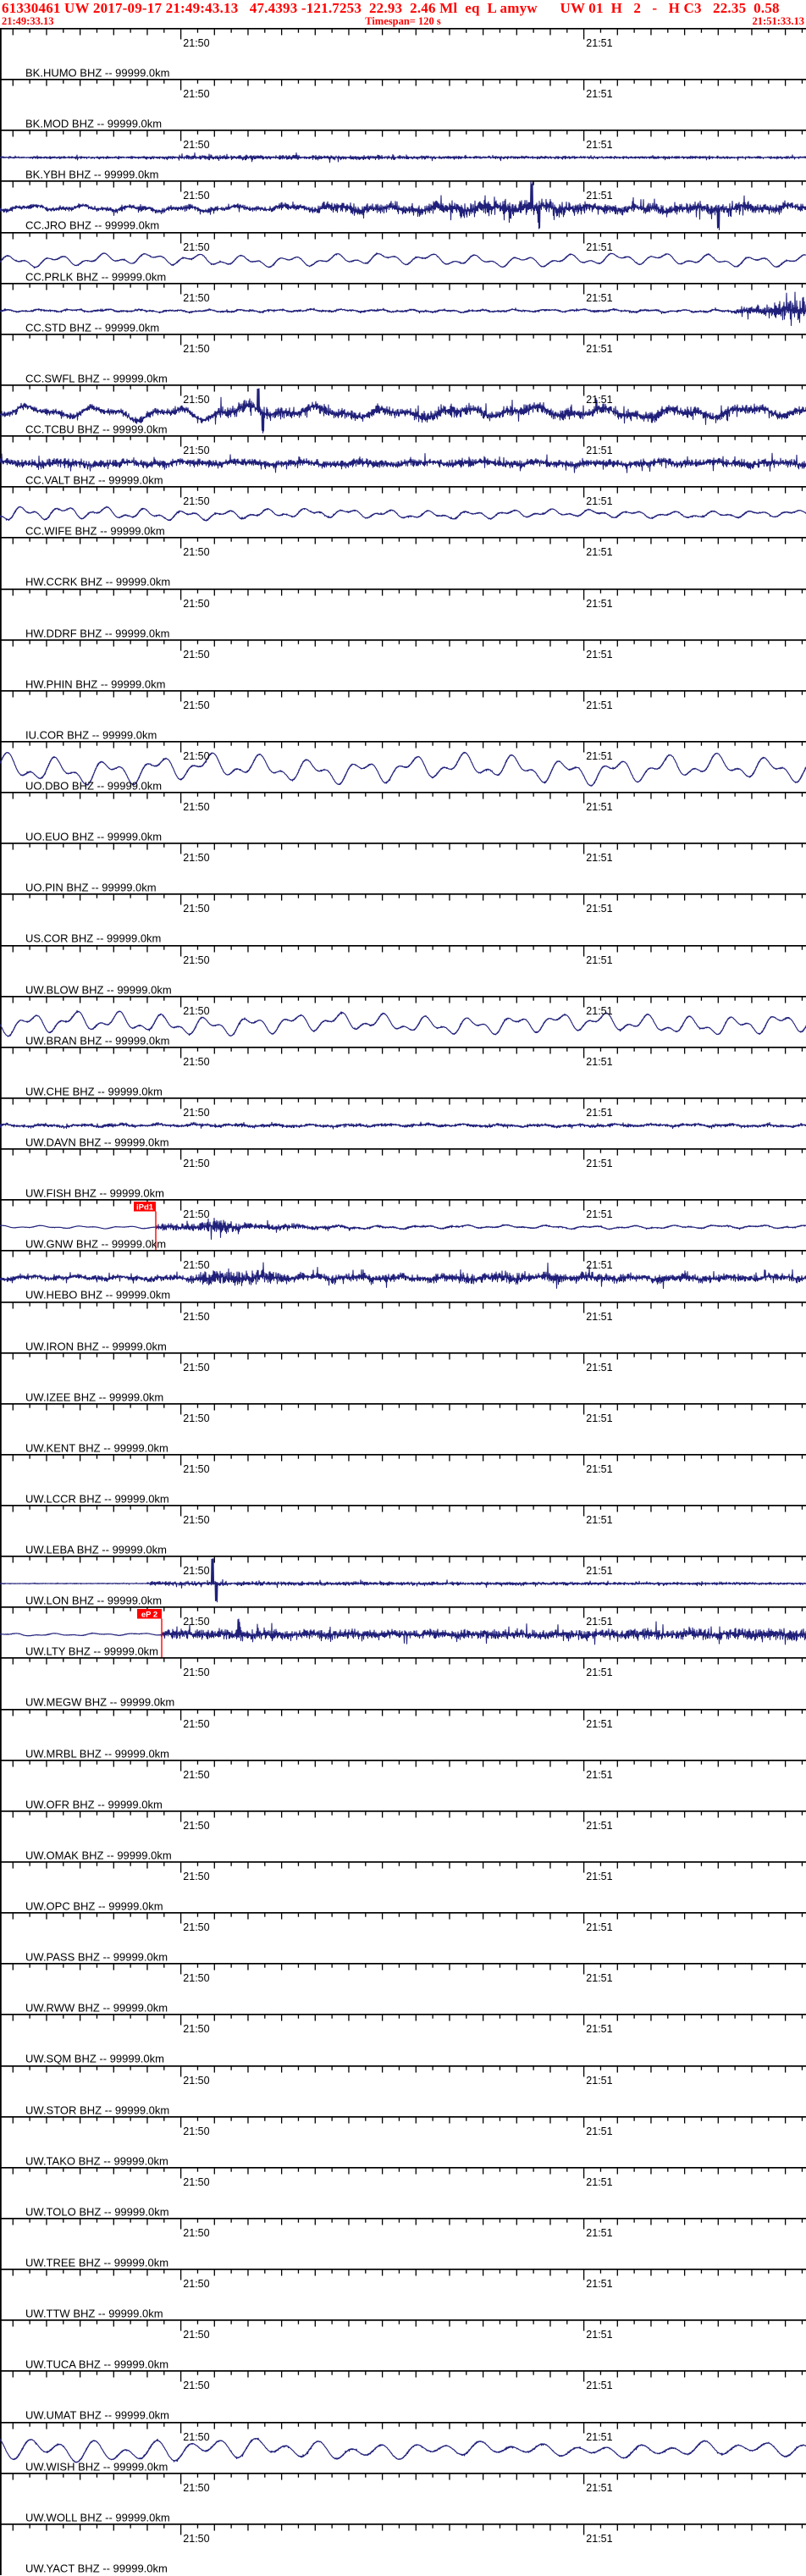 This screenshot has height=2576, width=806. I want to click on trace-row: 21:50 21:51 BK.HUMO BHZ -- 99999.0km, so click(403, 54).